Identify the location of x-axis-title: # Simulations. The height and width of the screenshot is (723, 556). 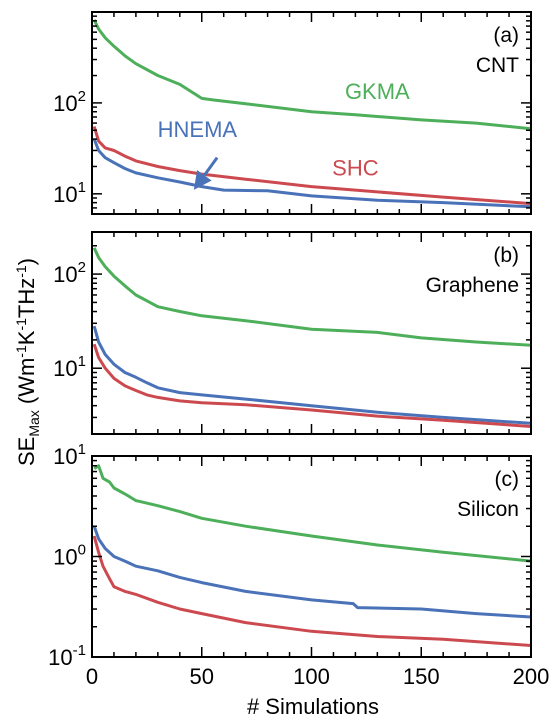
(313, 706).